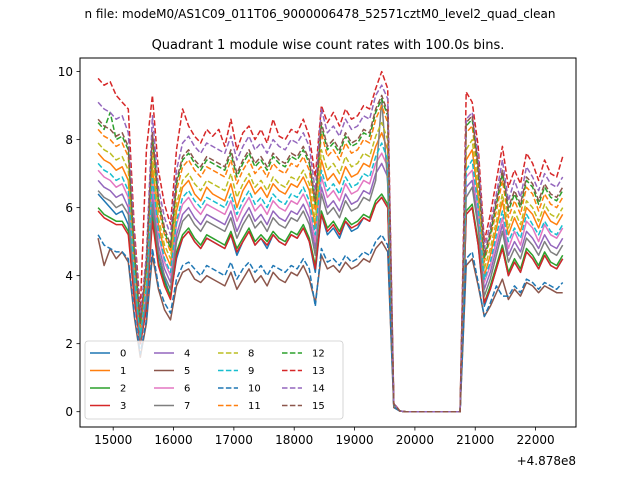  I want to click on y-tick-label: 6, so click(69, 208).